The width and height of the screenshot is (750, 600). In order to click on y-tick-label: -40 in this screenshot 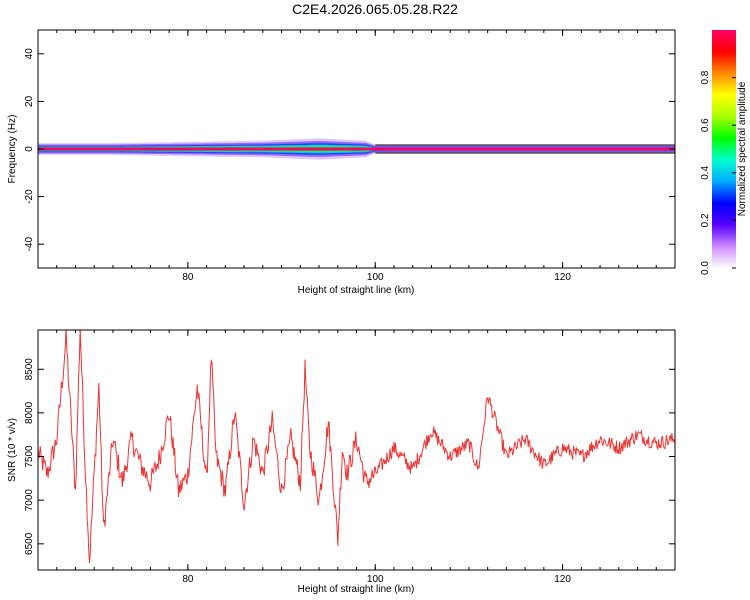, I will do `click(29, 244)`.